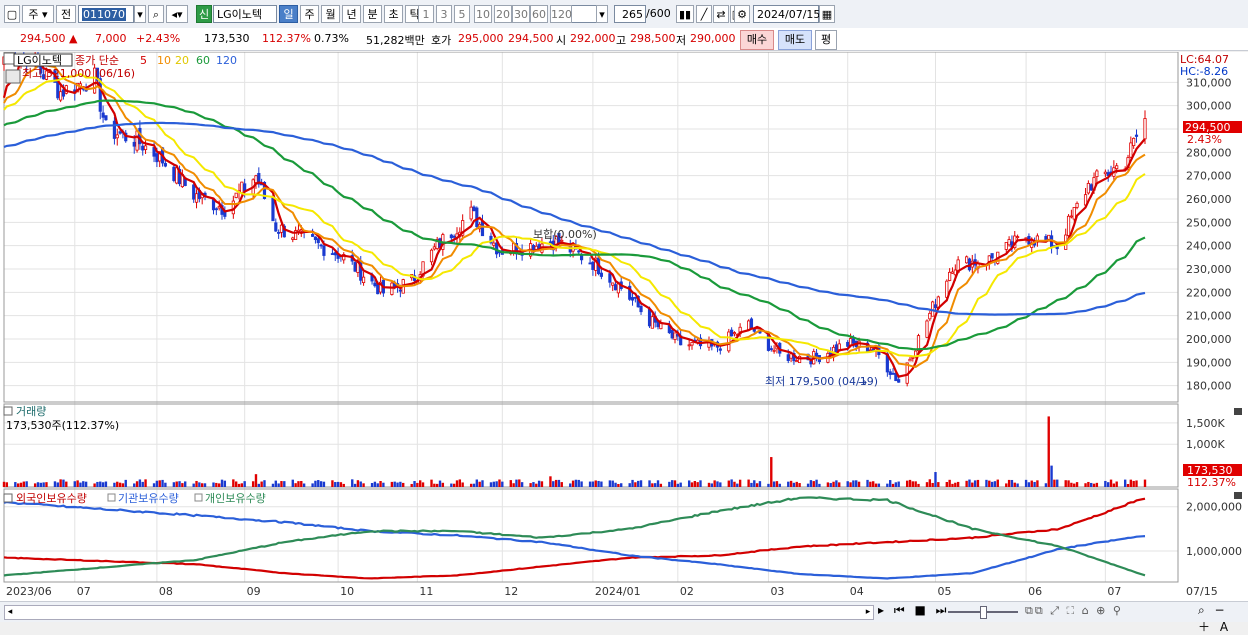  Describe the element at coordinates (1208, 127) in the screenshot. I see `last-price-label: 294,500` at that location.